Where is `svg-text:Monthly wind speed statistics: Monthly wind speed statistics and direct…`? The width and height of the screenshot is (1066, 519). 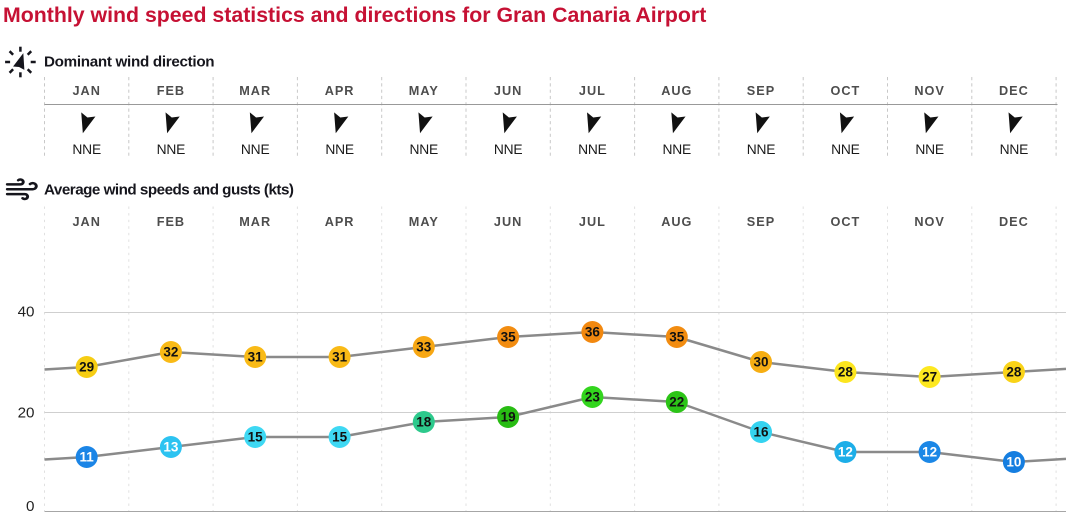
svg-text:Monthly wind speed statistics: Monthly wind speed statistics and direct… is located at coordinates (354, 15).